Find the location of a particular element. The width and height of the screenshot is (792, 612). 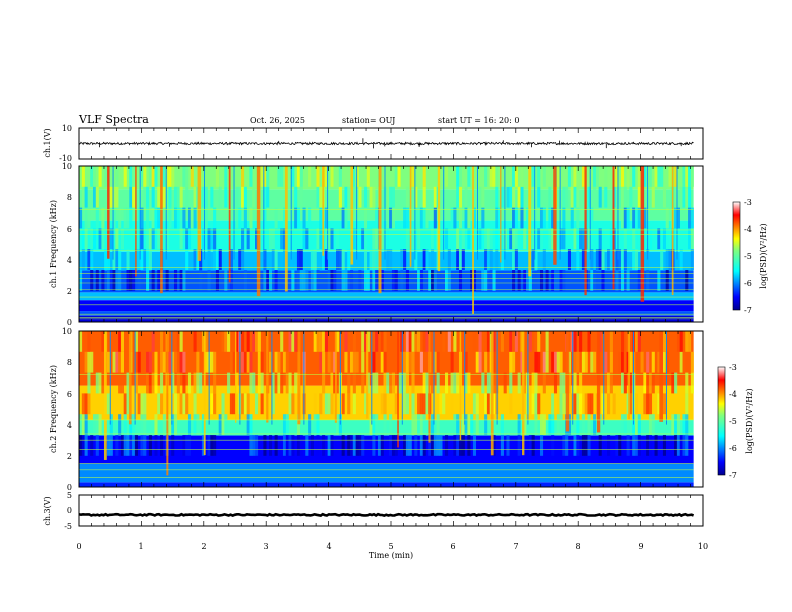

ch1-colorbar-label: log(PSD)(V²/Hz) is located at coordinates (763, 255).